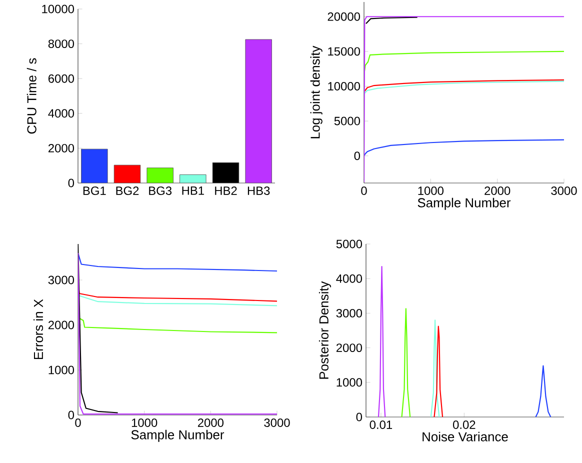 The width and height of the screenshot is (582, 463). Describe the element at coordinates (344, 16) in the screenshot. I see `y-tick-label: 20000` at that location.